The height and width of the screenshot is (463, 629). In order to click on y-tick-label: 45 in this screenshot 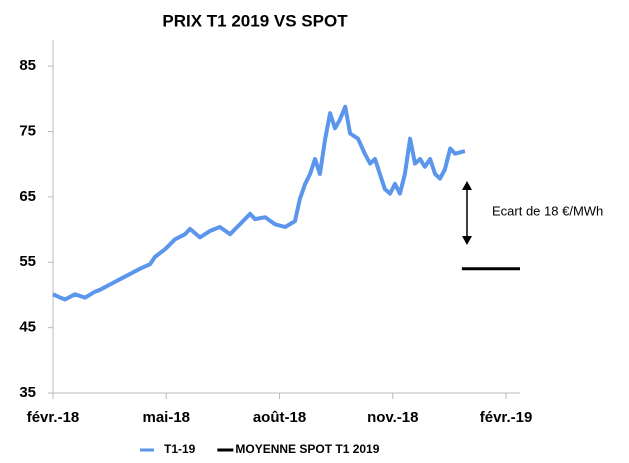, I will do `click(27, 327)`.